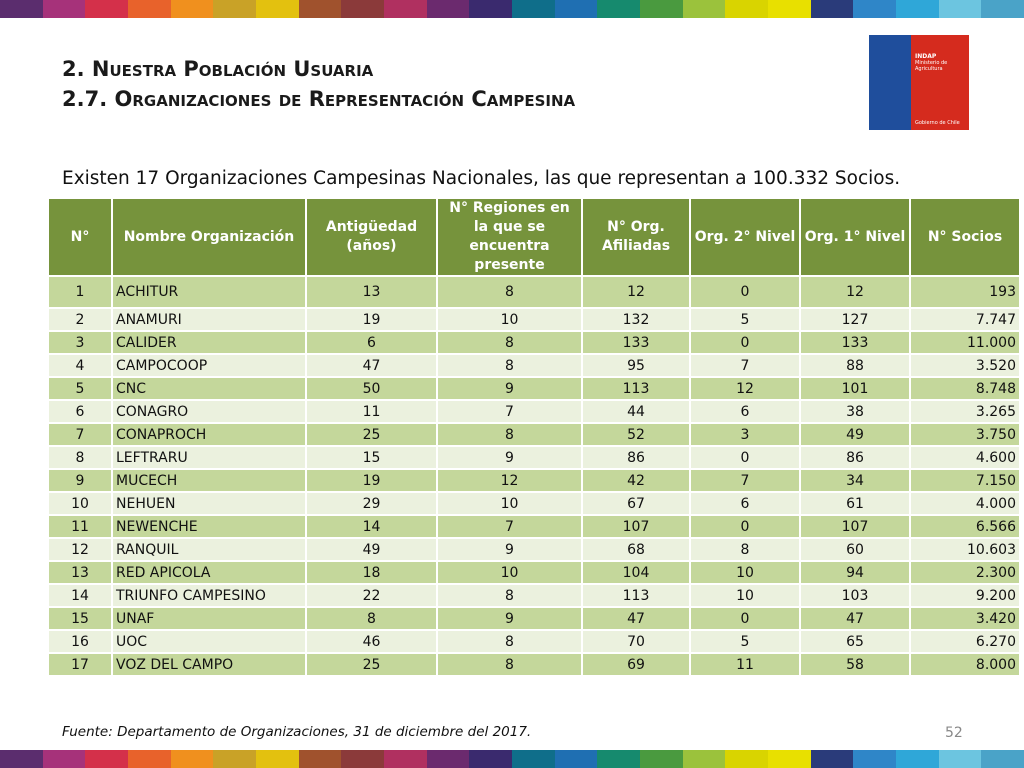  I want to click on column-header: N°, so click(80, 237).